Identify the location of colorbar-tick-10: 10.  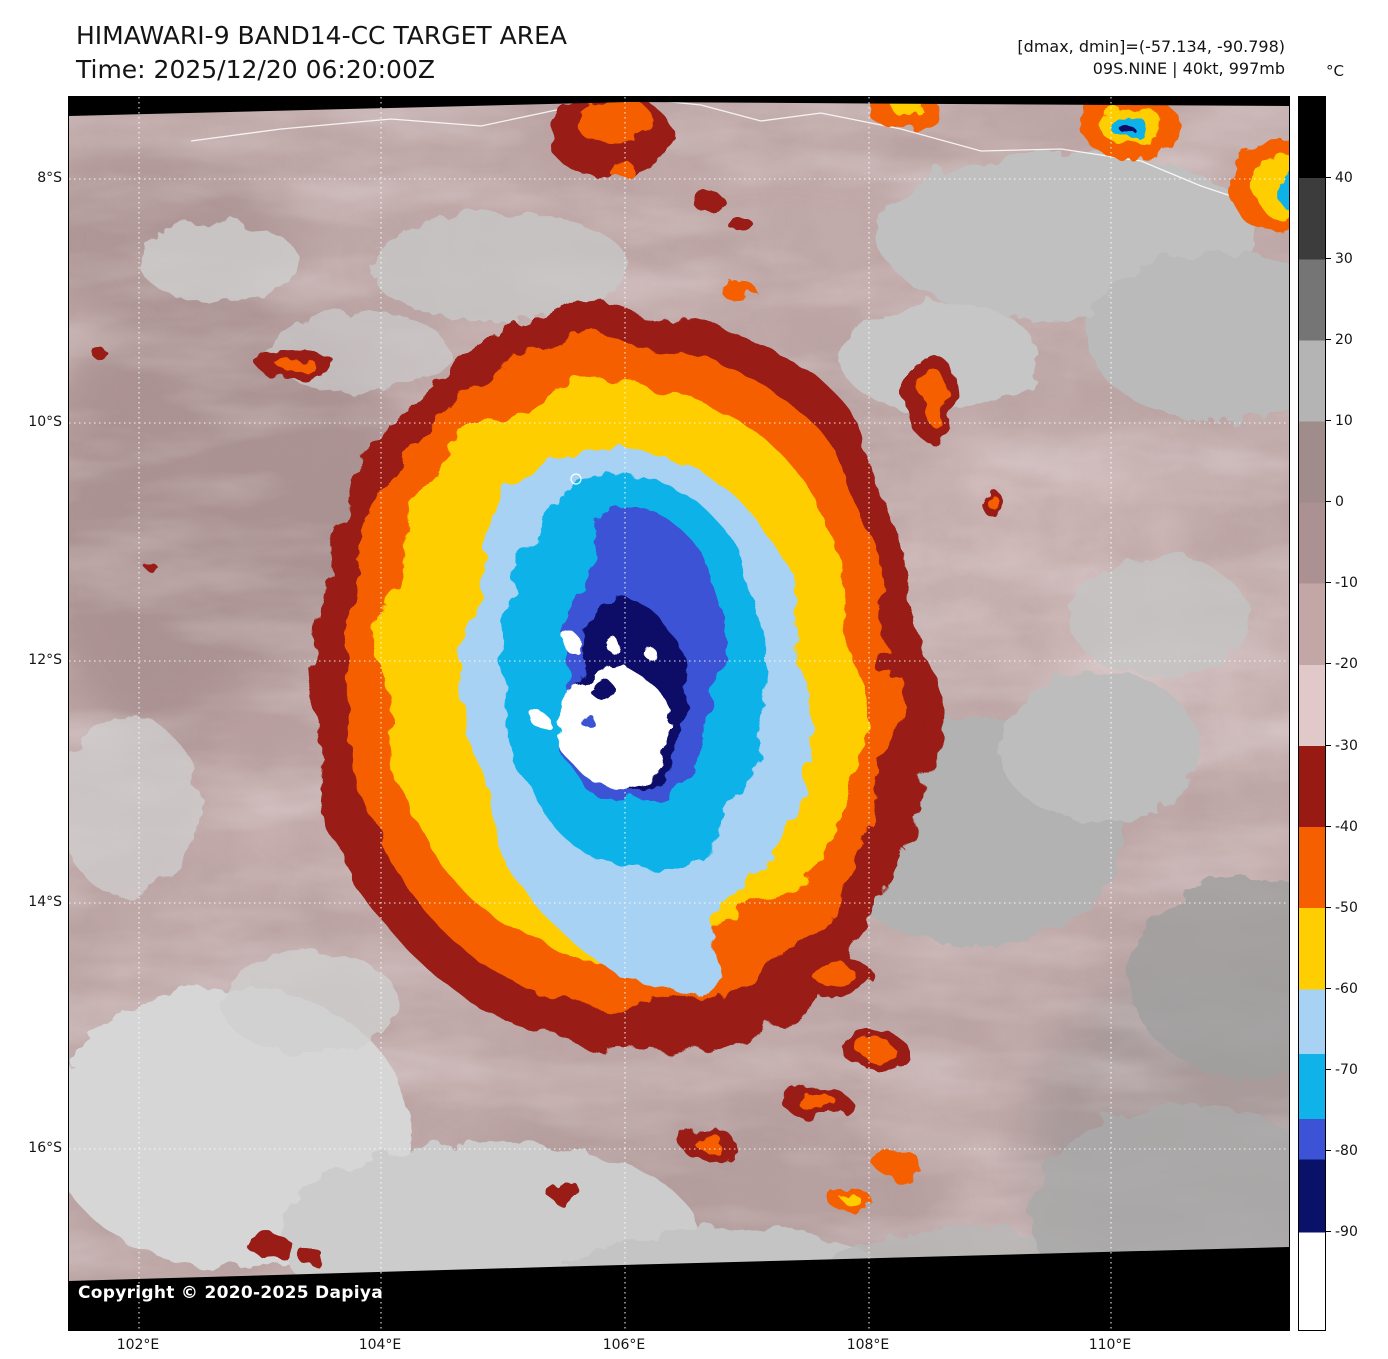
(1339, 421).